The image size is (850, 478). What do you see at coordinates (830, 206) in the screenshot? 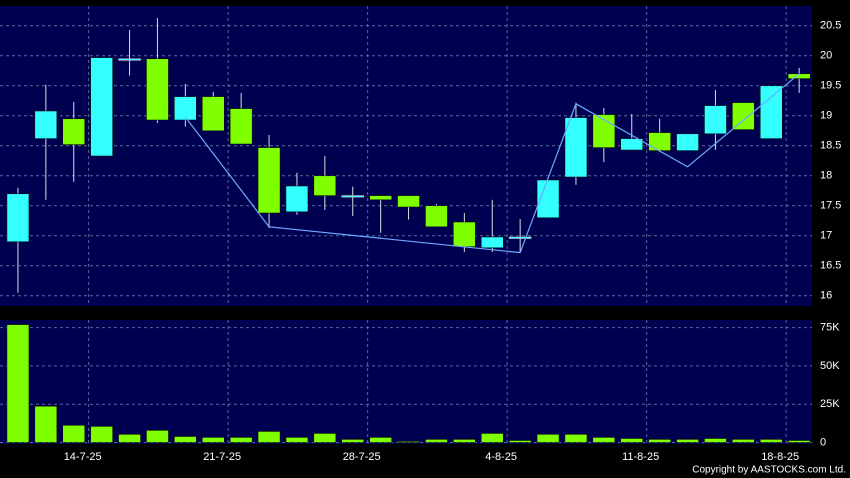
I see `y-tick-label: 17.5` at bounding box center [830, 206].